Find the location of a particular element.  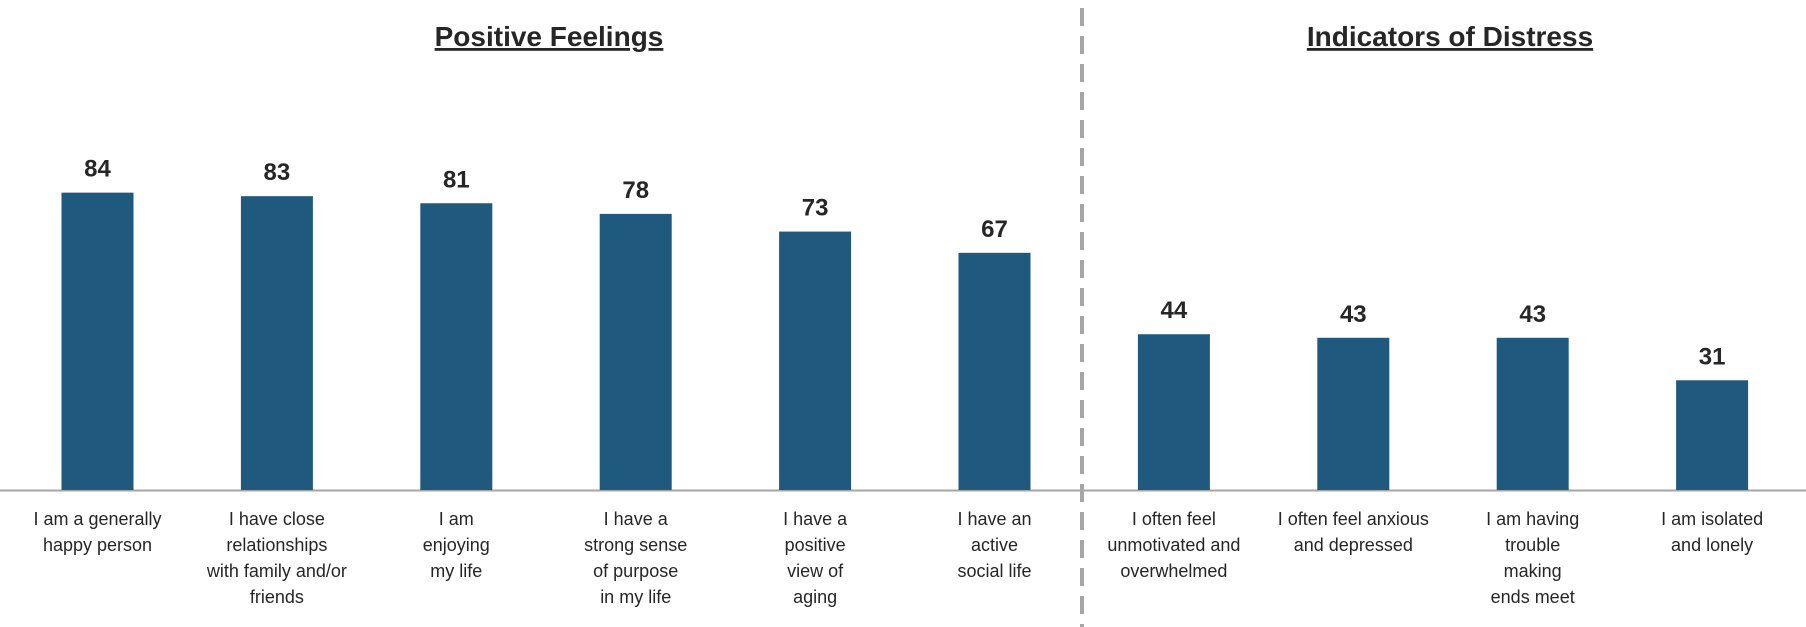

value-label-1-1: 43 is located at coordinates (1353, 314).